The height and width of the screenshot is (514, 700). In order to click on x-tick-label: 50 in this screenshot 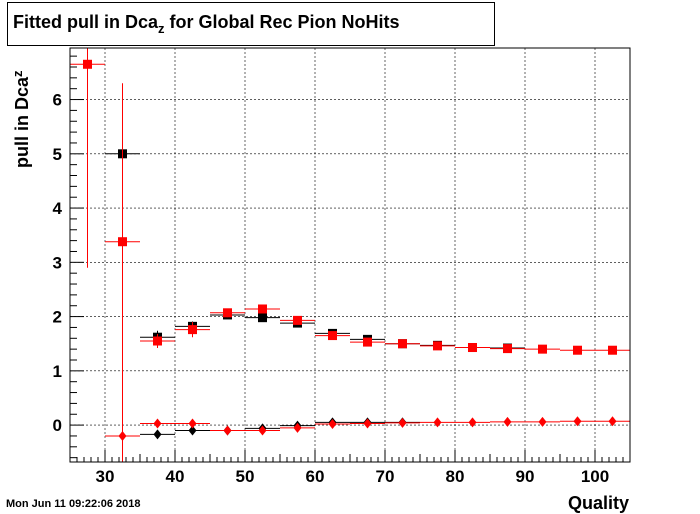, I will do `click(245, 476)`.